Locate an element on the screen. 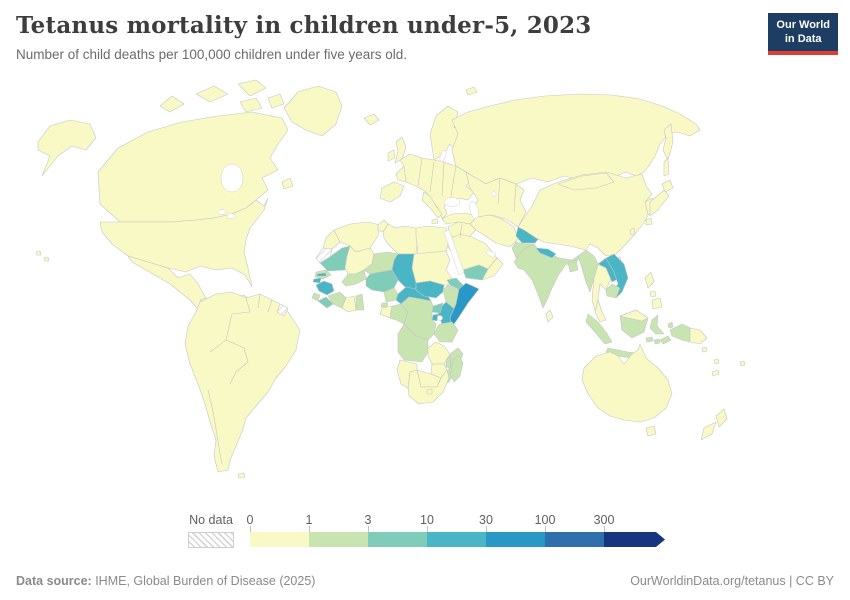  region-kamchatka is located at coordinates (668, 142).